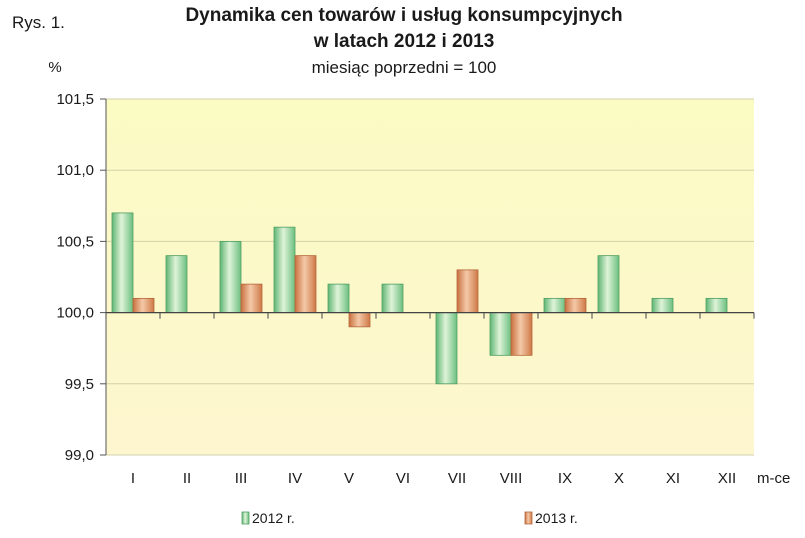 Image resolution: width=805 pixels, height=538 pixels. I want to click on x-tick-label: XII, so click(727, 478).